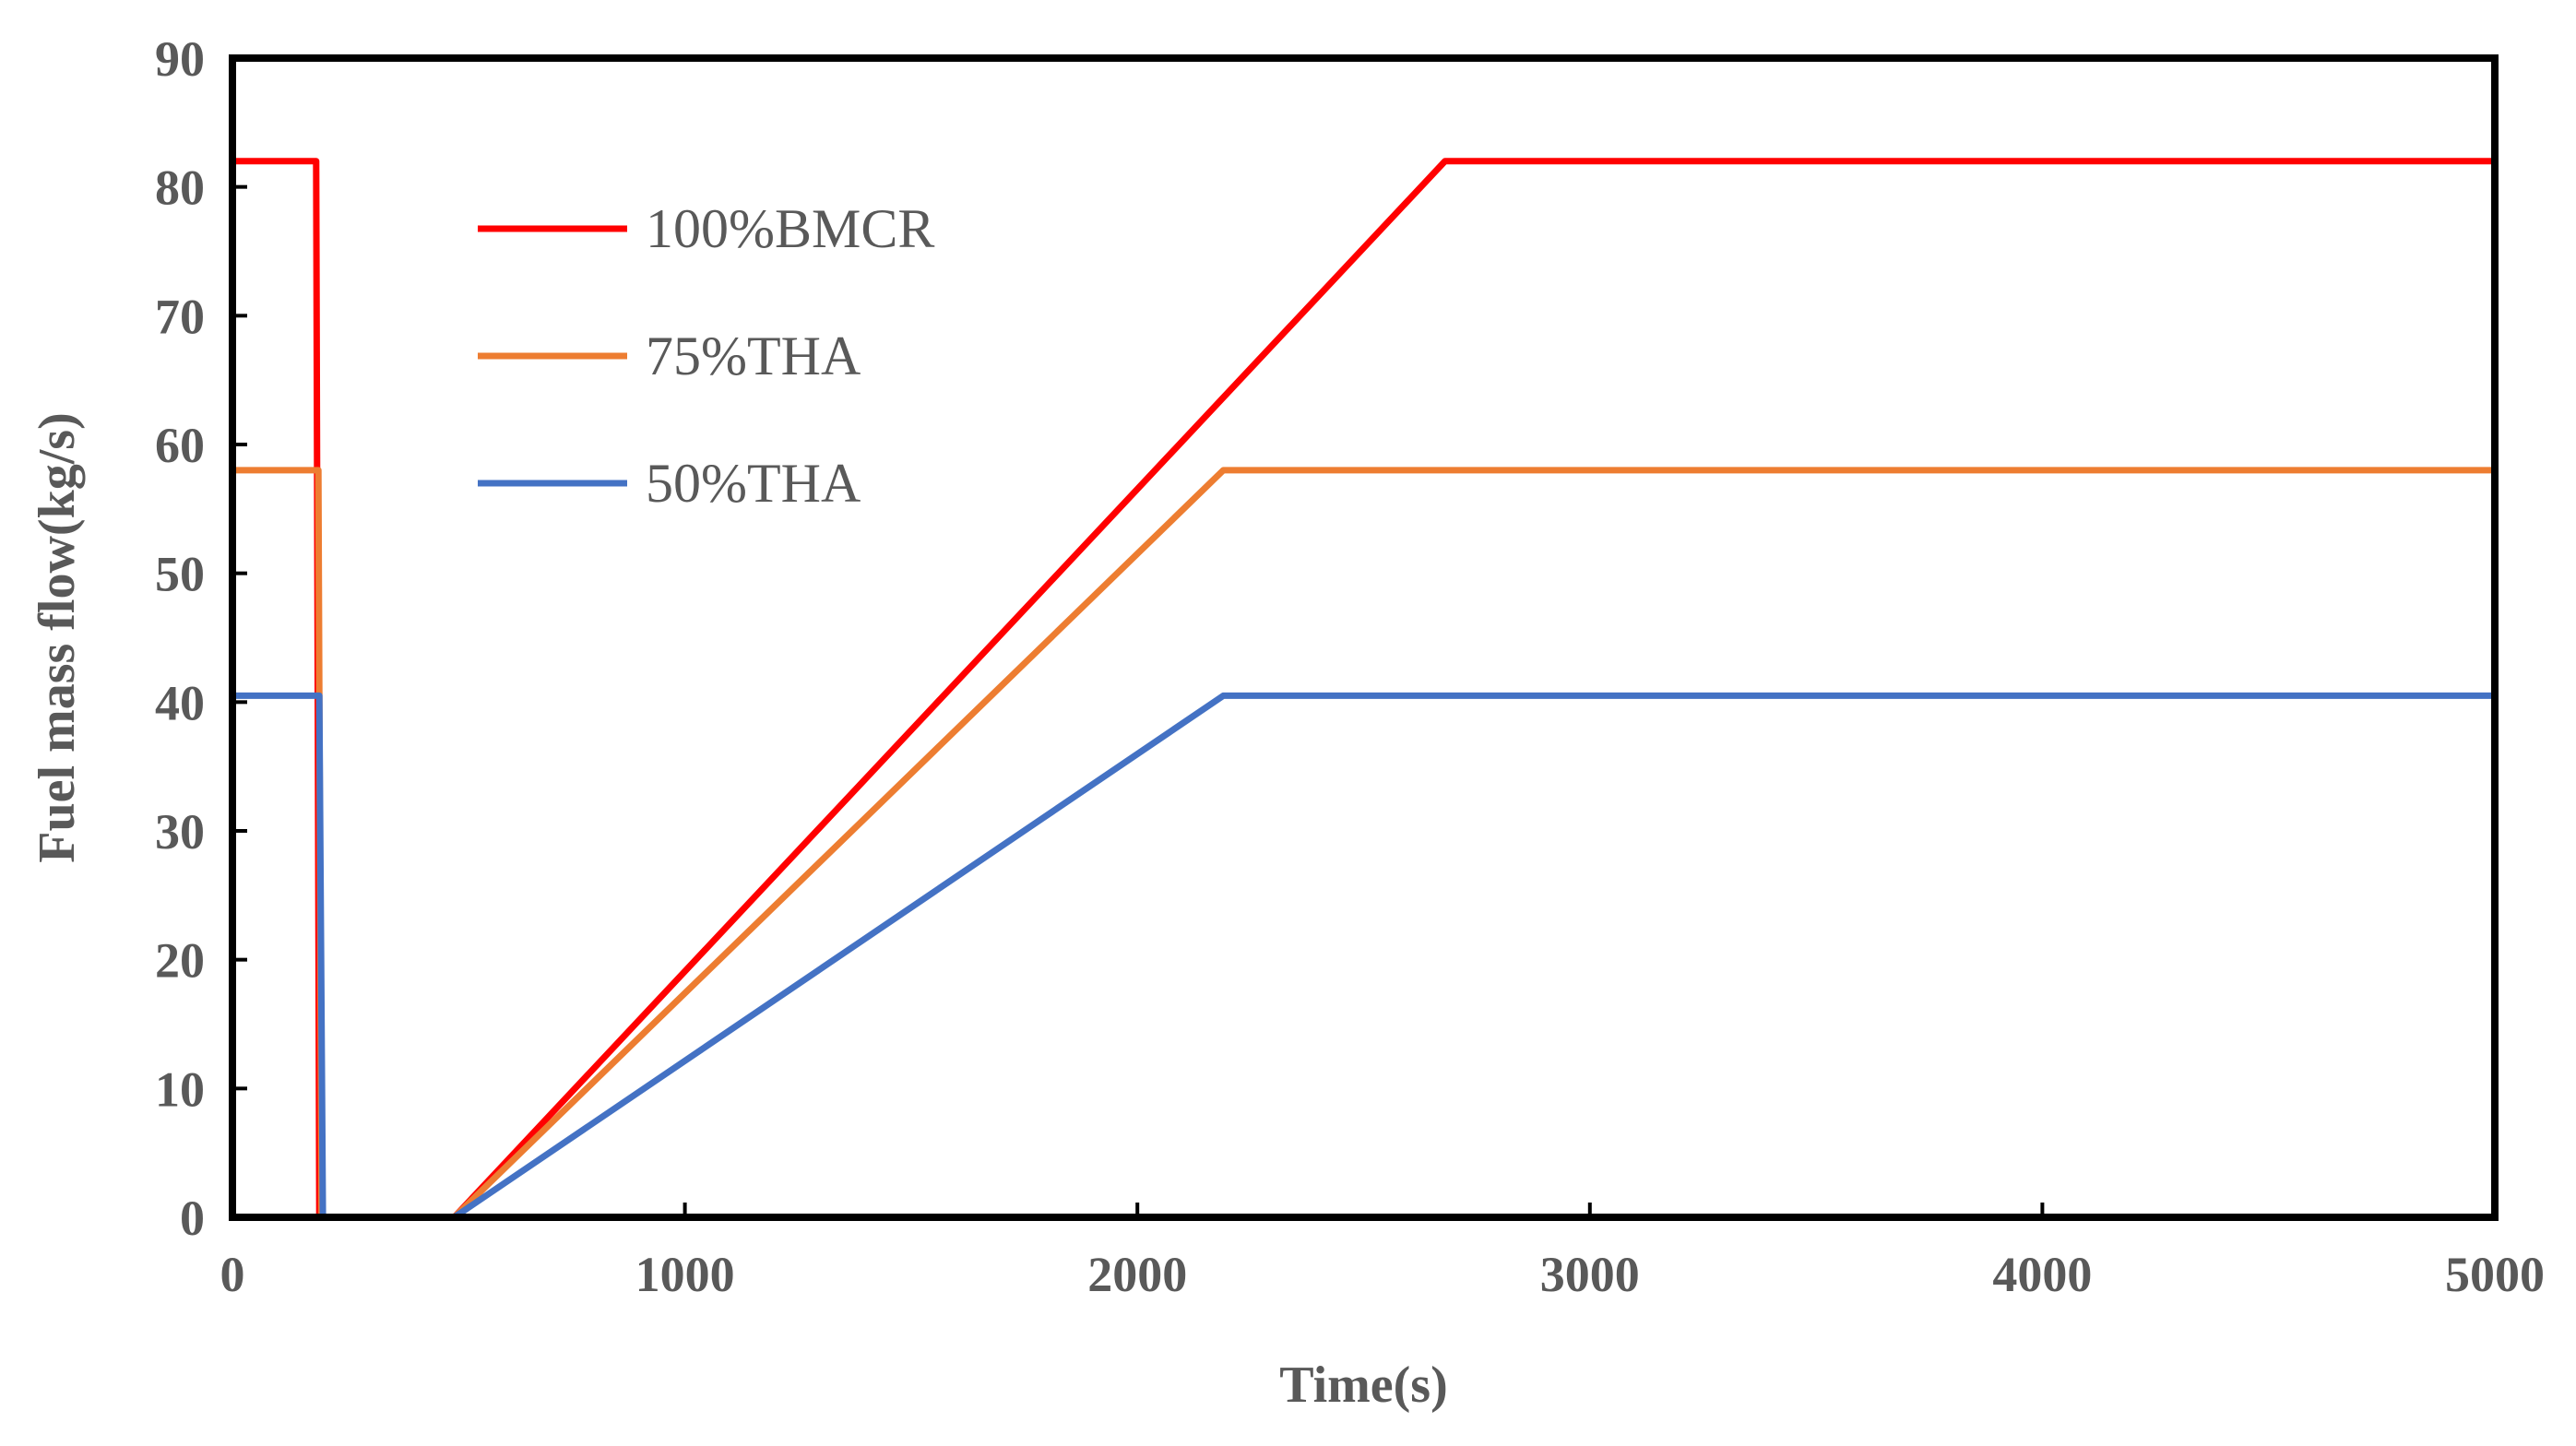  What do you see at coordinates (685, 1274) in the screenshot?
I see `x-tick-label: 1000` at bounding box center [685, 1274].